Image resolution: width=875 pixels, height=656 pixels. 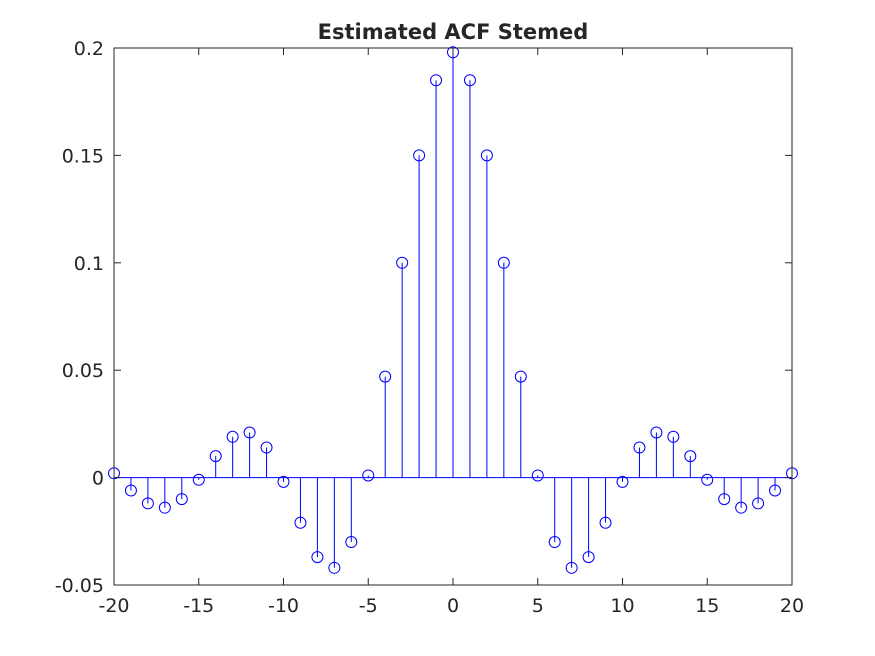 I want to click on x-tick-label: -10, so click(x=283, y=606).